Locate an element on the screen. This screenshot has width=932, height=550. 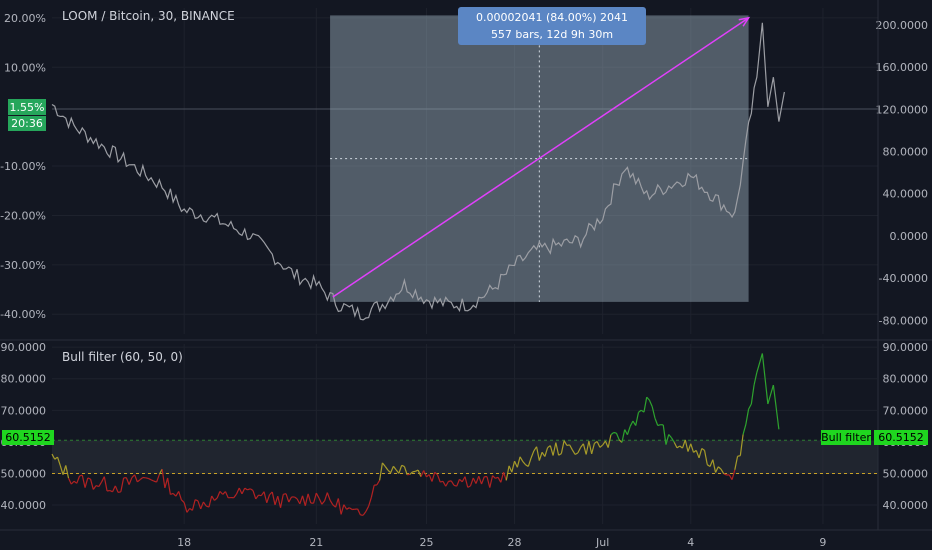
indicator-left-tick-label: 90.0000 is located at coordinates (24, 347).